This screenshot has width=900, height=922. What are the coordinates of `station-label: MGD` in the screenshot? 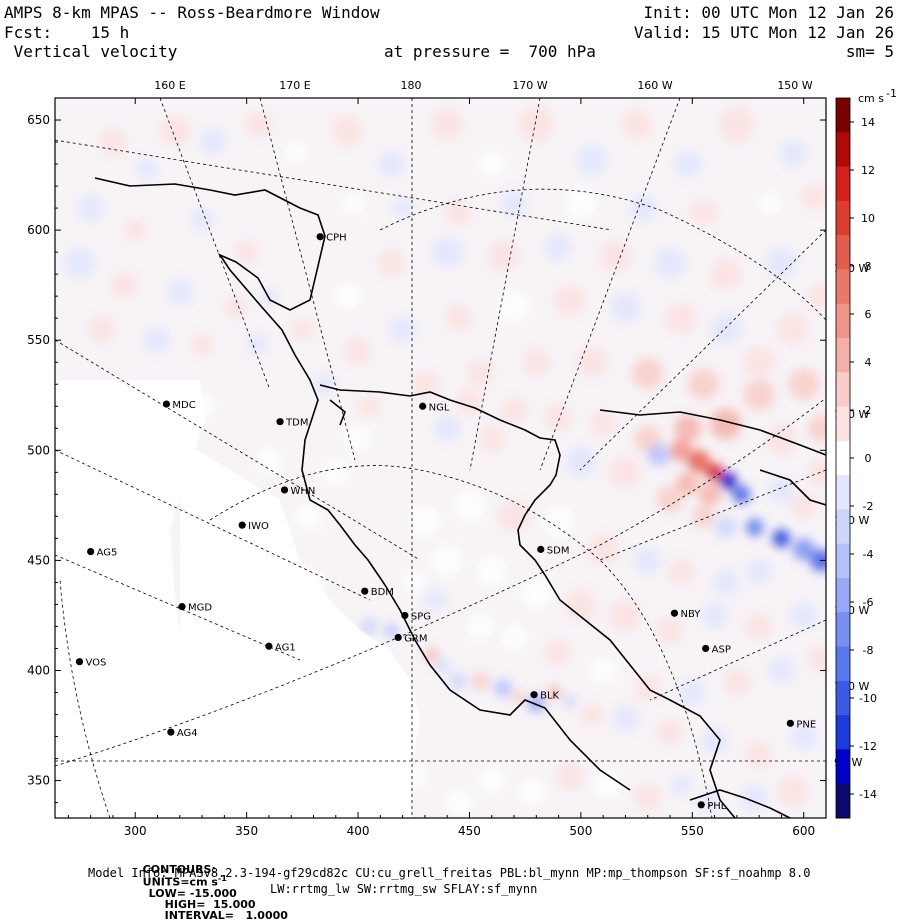 It's located at (200, 608).